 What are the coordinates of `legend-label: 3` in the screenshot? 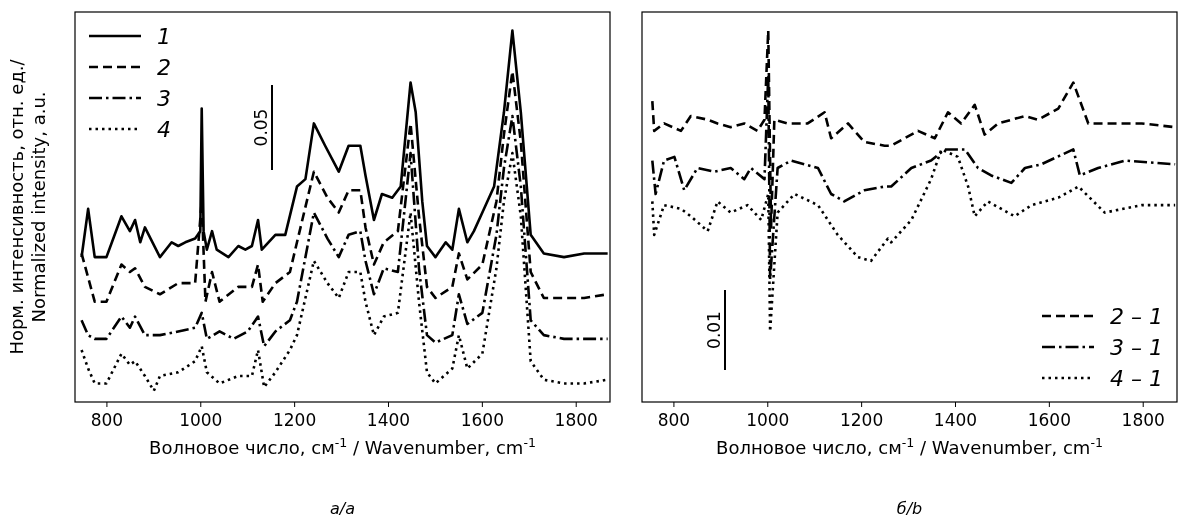 It's located at (164, 98).